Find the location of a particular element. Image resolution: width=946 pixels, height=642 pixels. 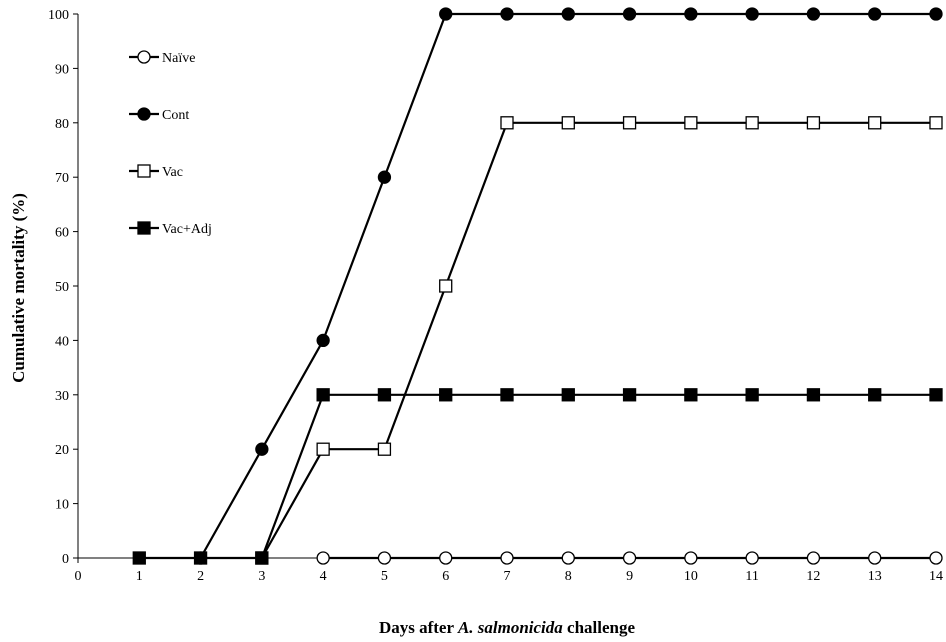

x-tick-label: 11 is located at coordinates (751, 576).